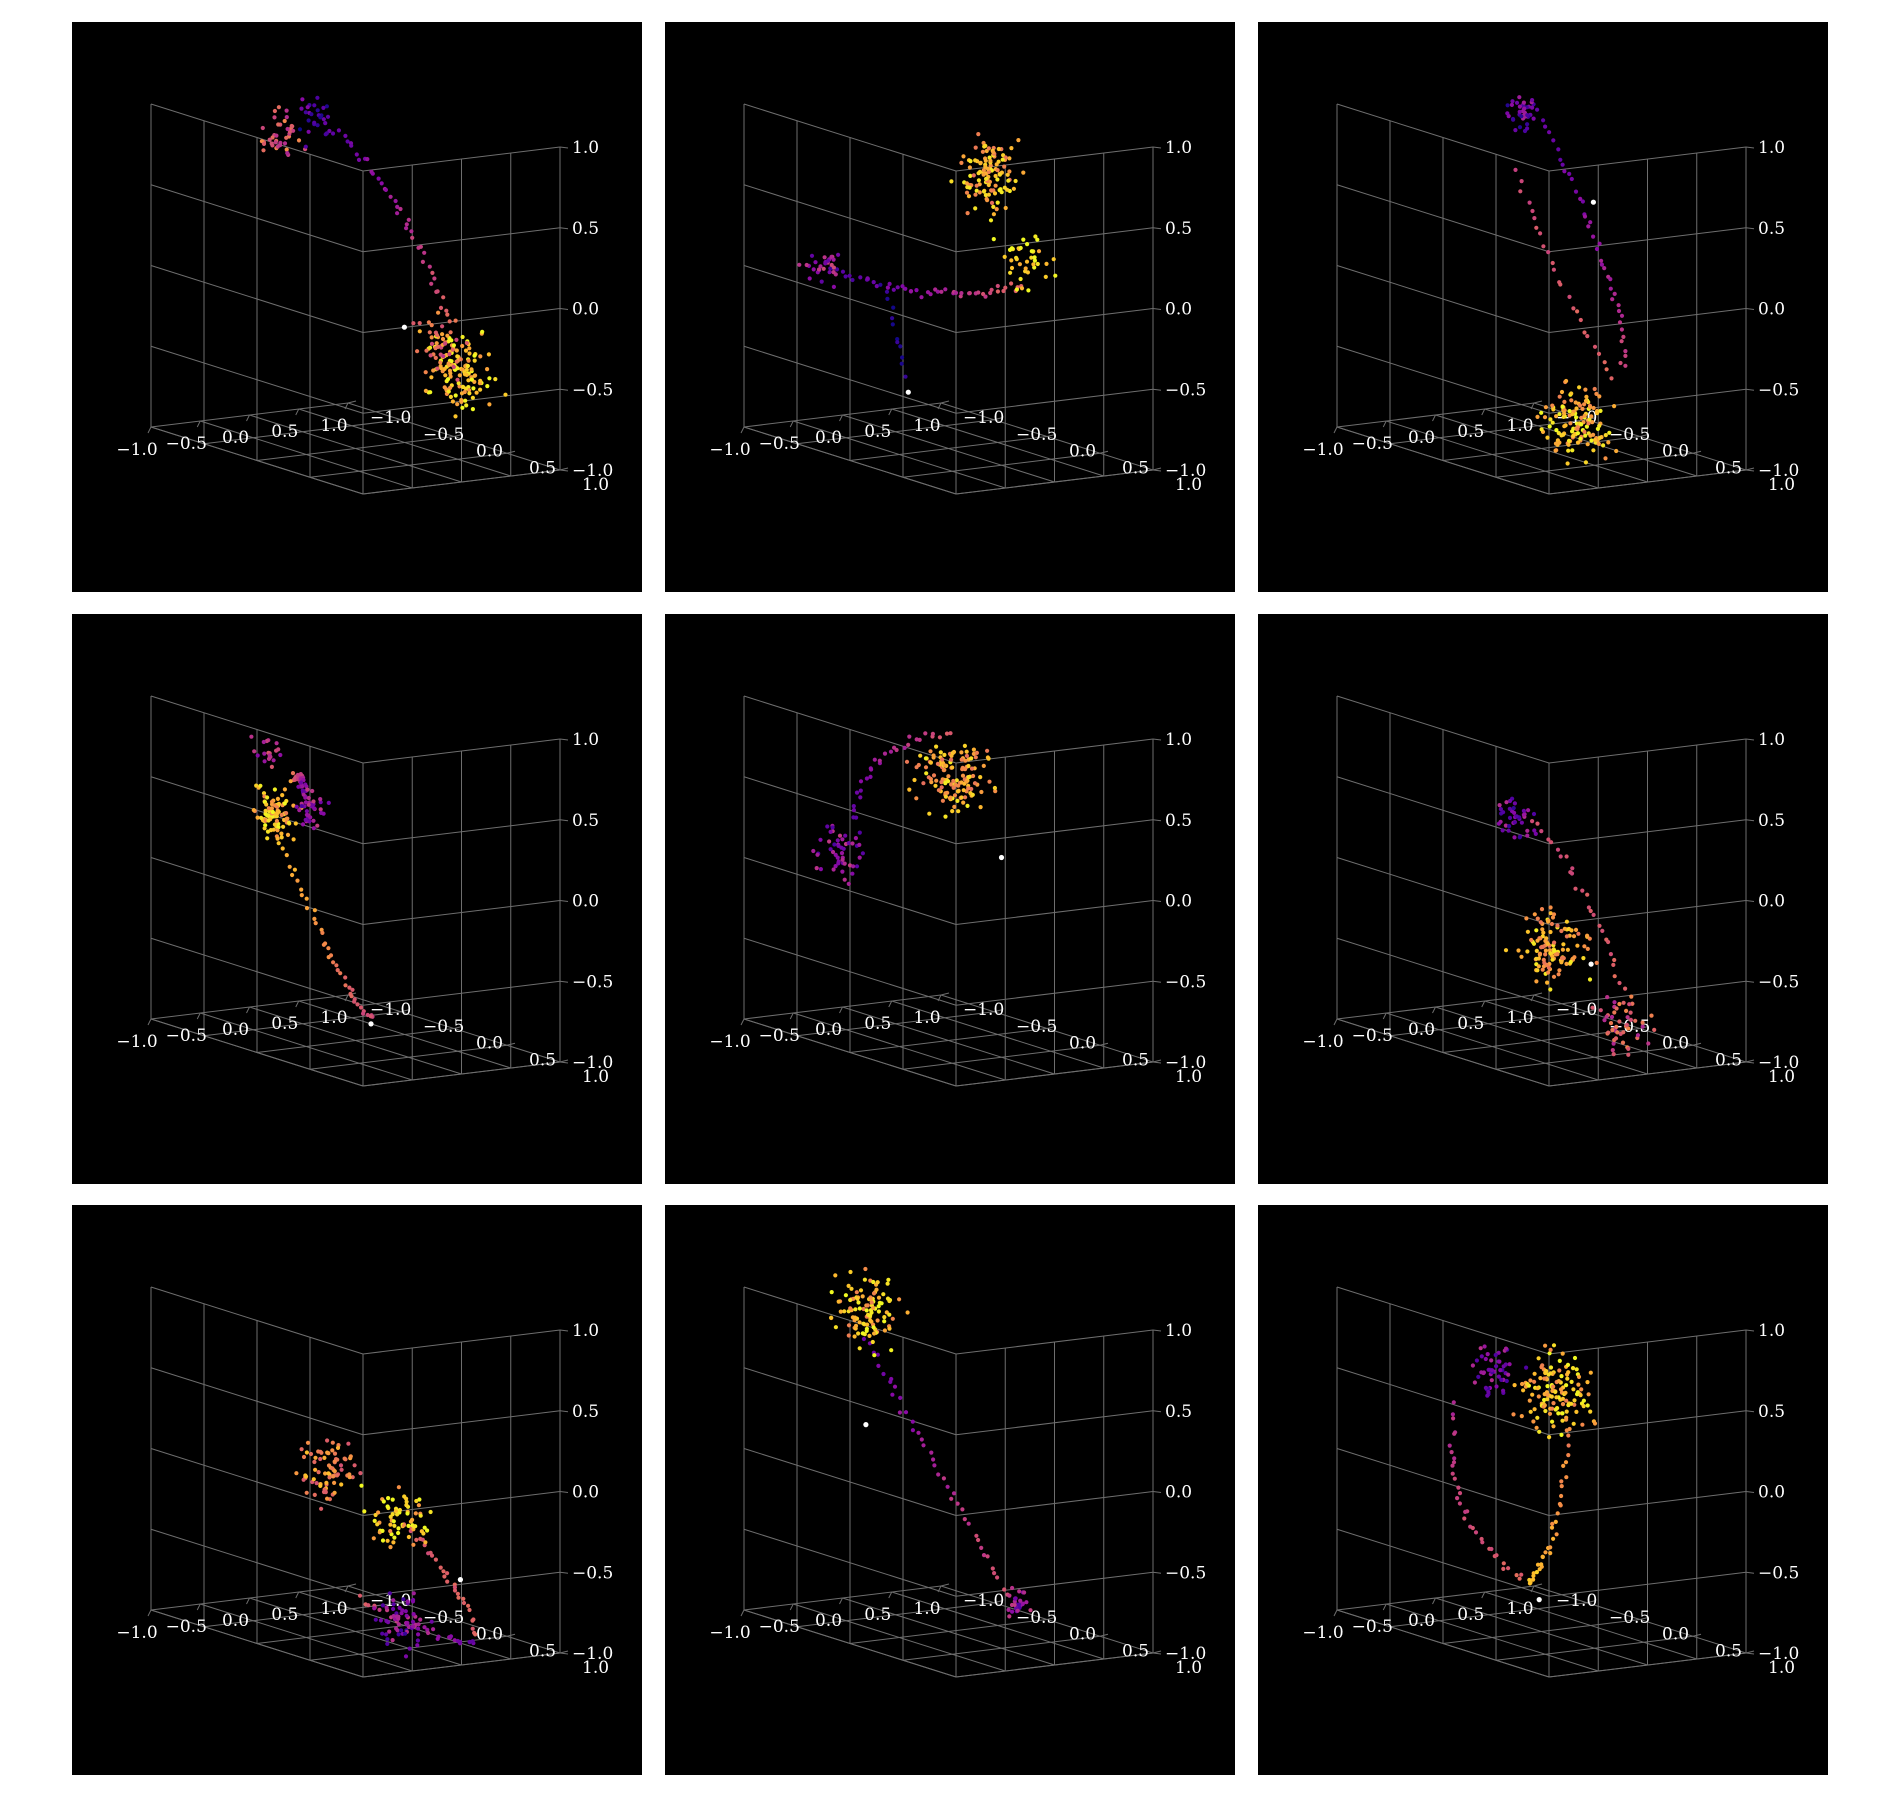 The width and height of the screenshot is (1900, 1800). What do you see at coordinates (1781, 485) in the screenshot?
I see `y-tick-label: 1.0` at bounding box center [1781, 485].